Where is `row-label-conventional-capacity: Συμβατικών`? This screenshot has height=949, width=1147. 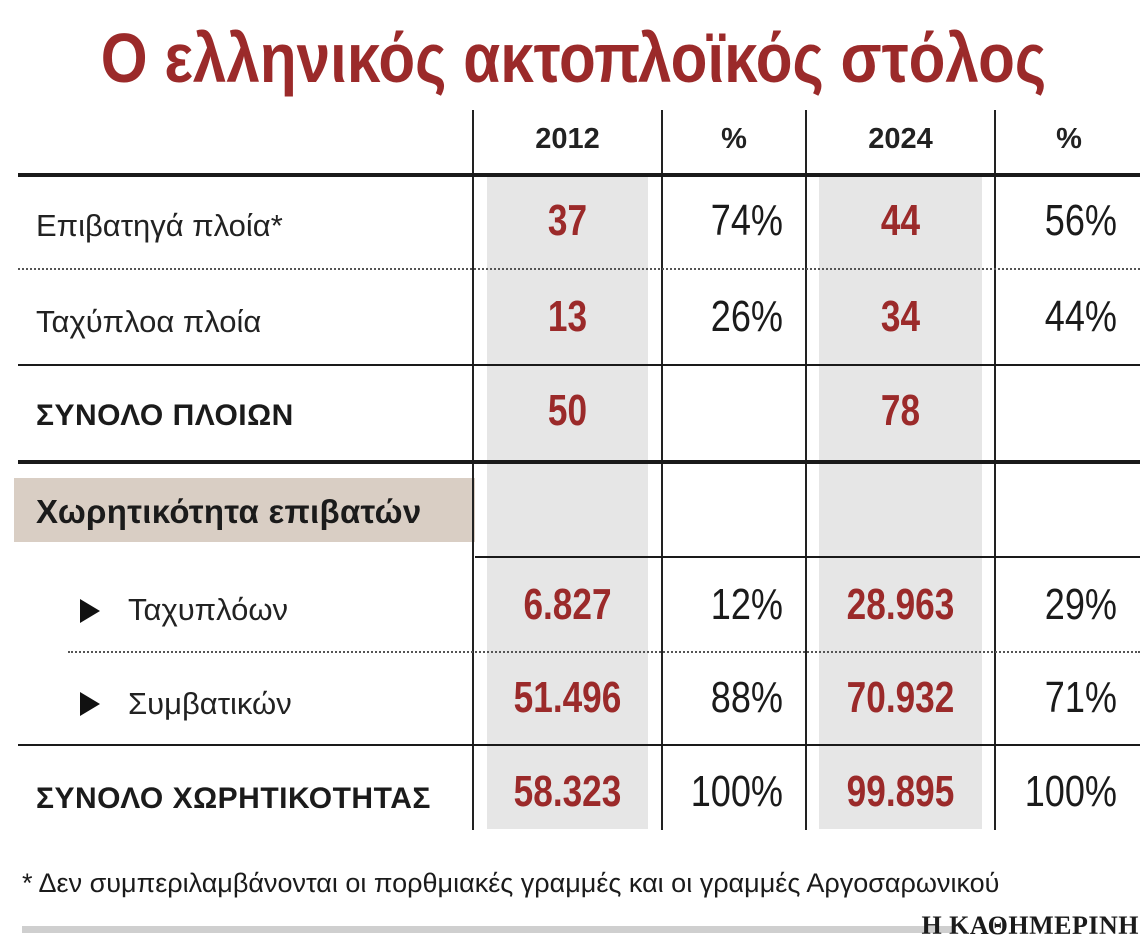 row-label-conventional-capacity: Συμβατικών is located at coordinates (210, 703).